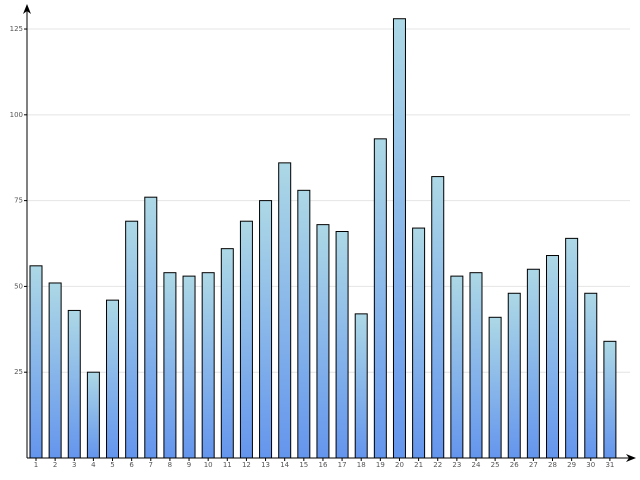 The image size is (640, 480). I want to click on y-tick-label: 125, so click(16, 29).